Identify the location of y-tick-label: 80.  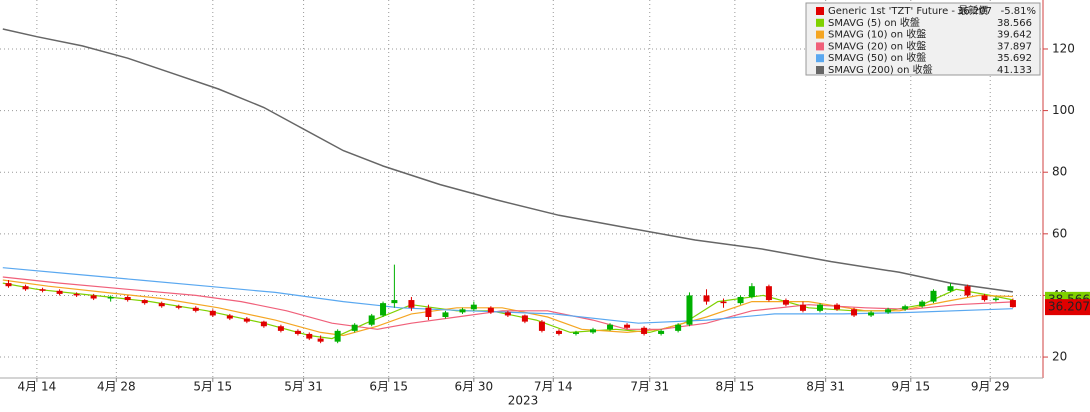
(1059, 172).